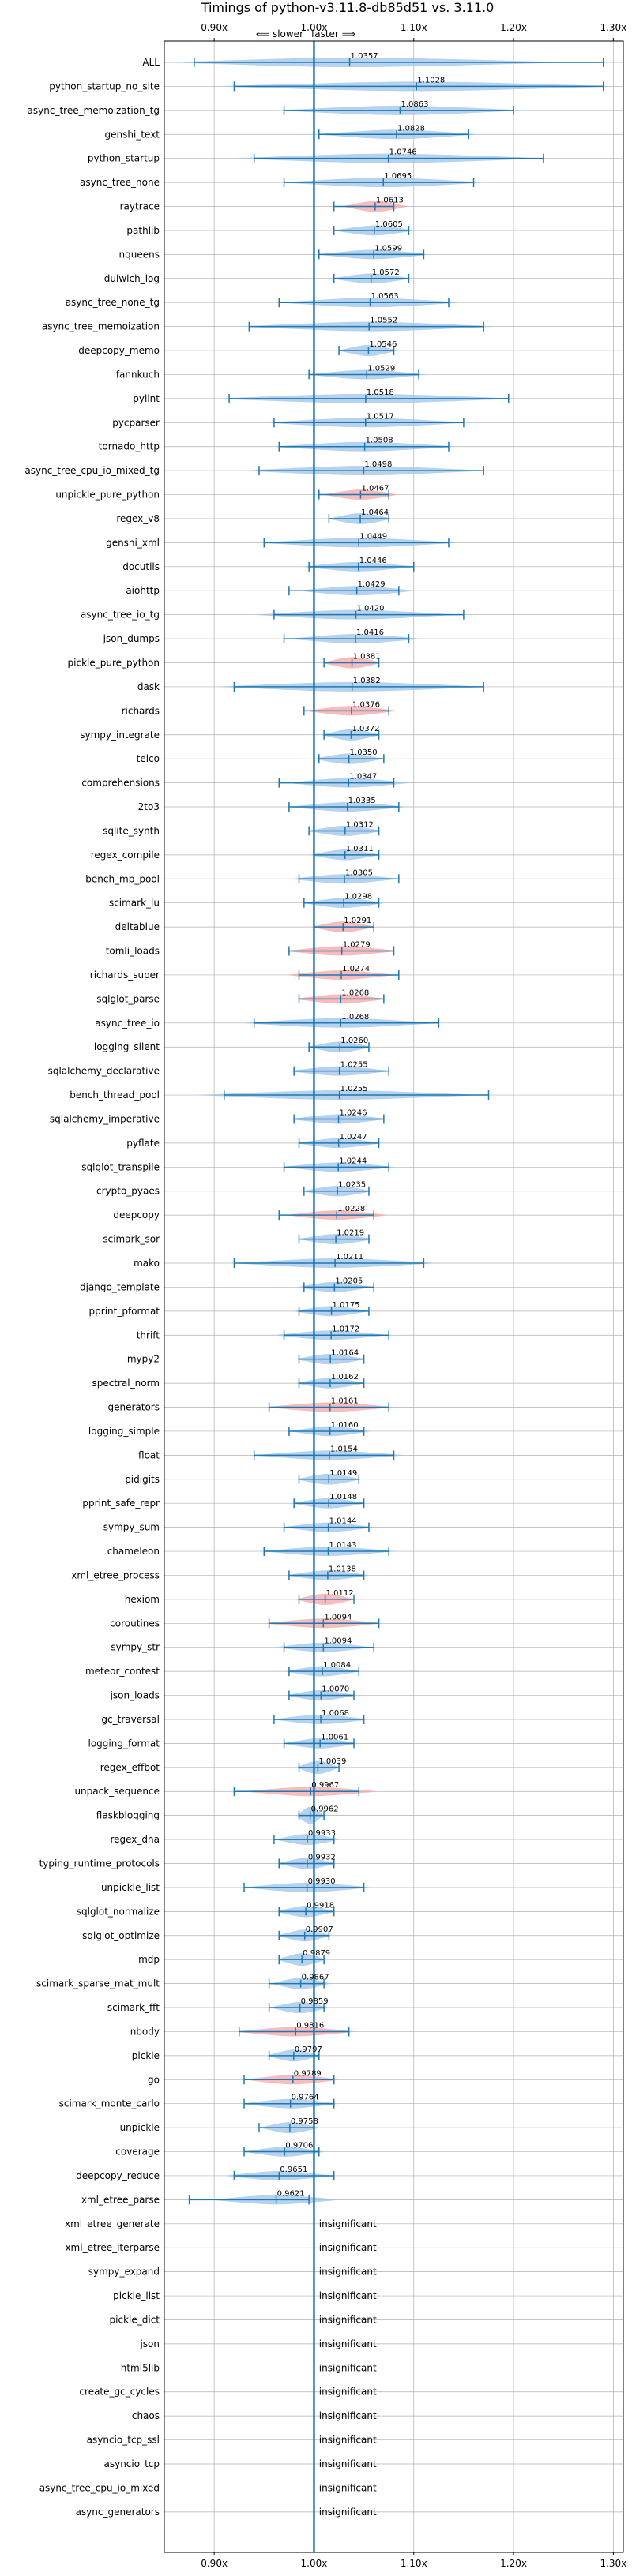 Image resolution: width=632 pixels, height=2576 pixels. I want to click on x-tick-label-top: 1.20x, so click(513, 27).